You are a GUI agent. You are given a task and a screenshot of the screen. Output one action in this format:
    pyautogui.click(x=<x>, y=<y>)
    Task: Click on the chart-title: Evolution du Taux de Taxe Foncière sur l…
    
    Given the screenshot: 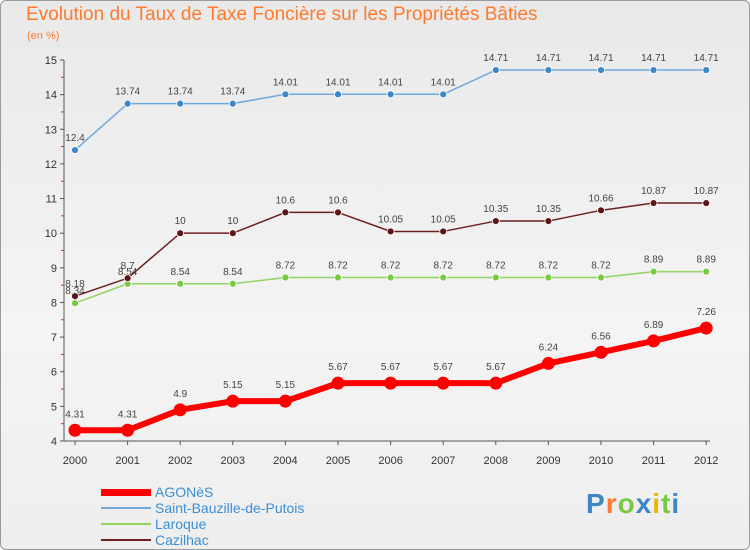 What is the action you would take?
    pyautogui.click(x=282, y=14)
    